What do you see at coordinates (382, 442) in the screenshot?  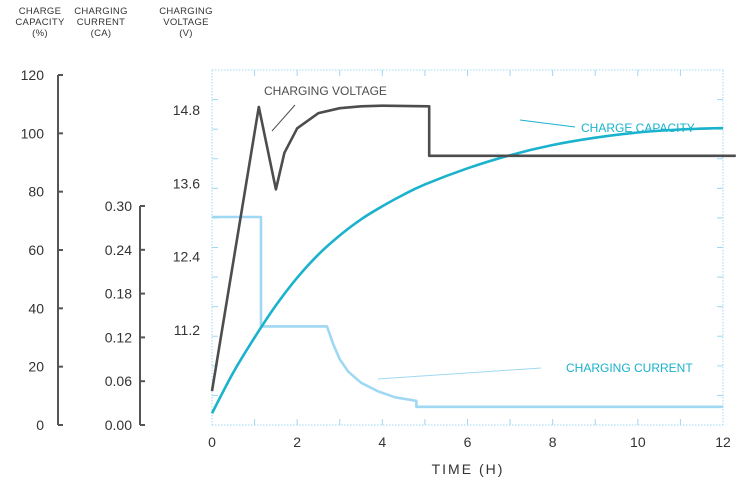 I see `x-tick-label: 4` at bounding box center [382, 442].